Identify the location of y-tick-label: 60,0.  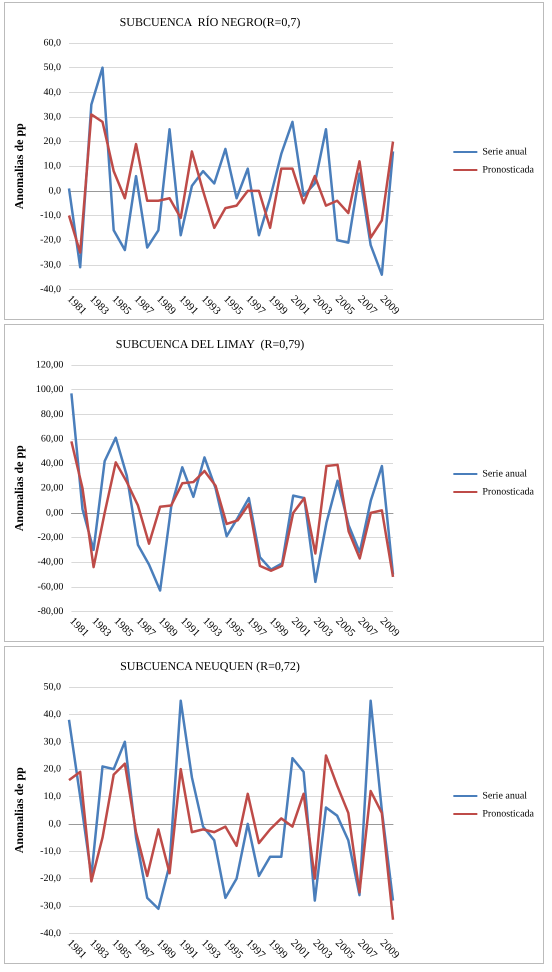
(52, 43).